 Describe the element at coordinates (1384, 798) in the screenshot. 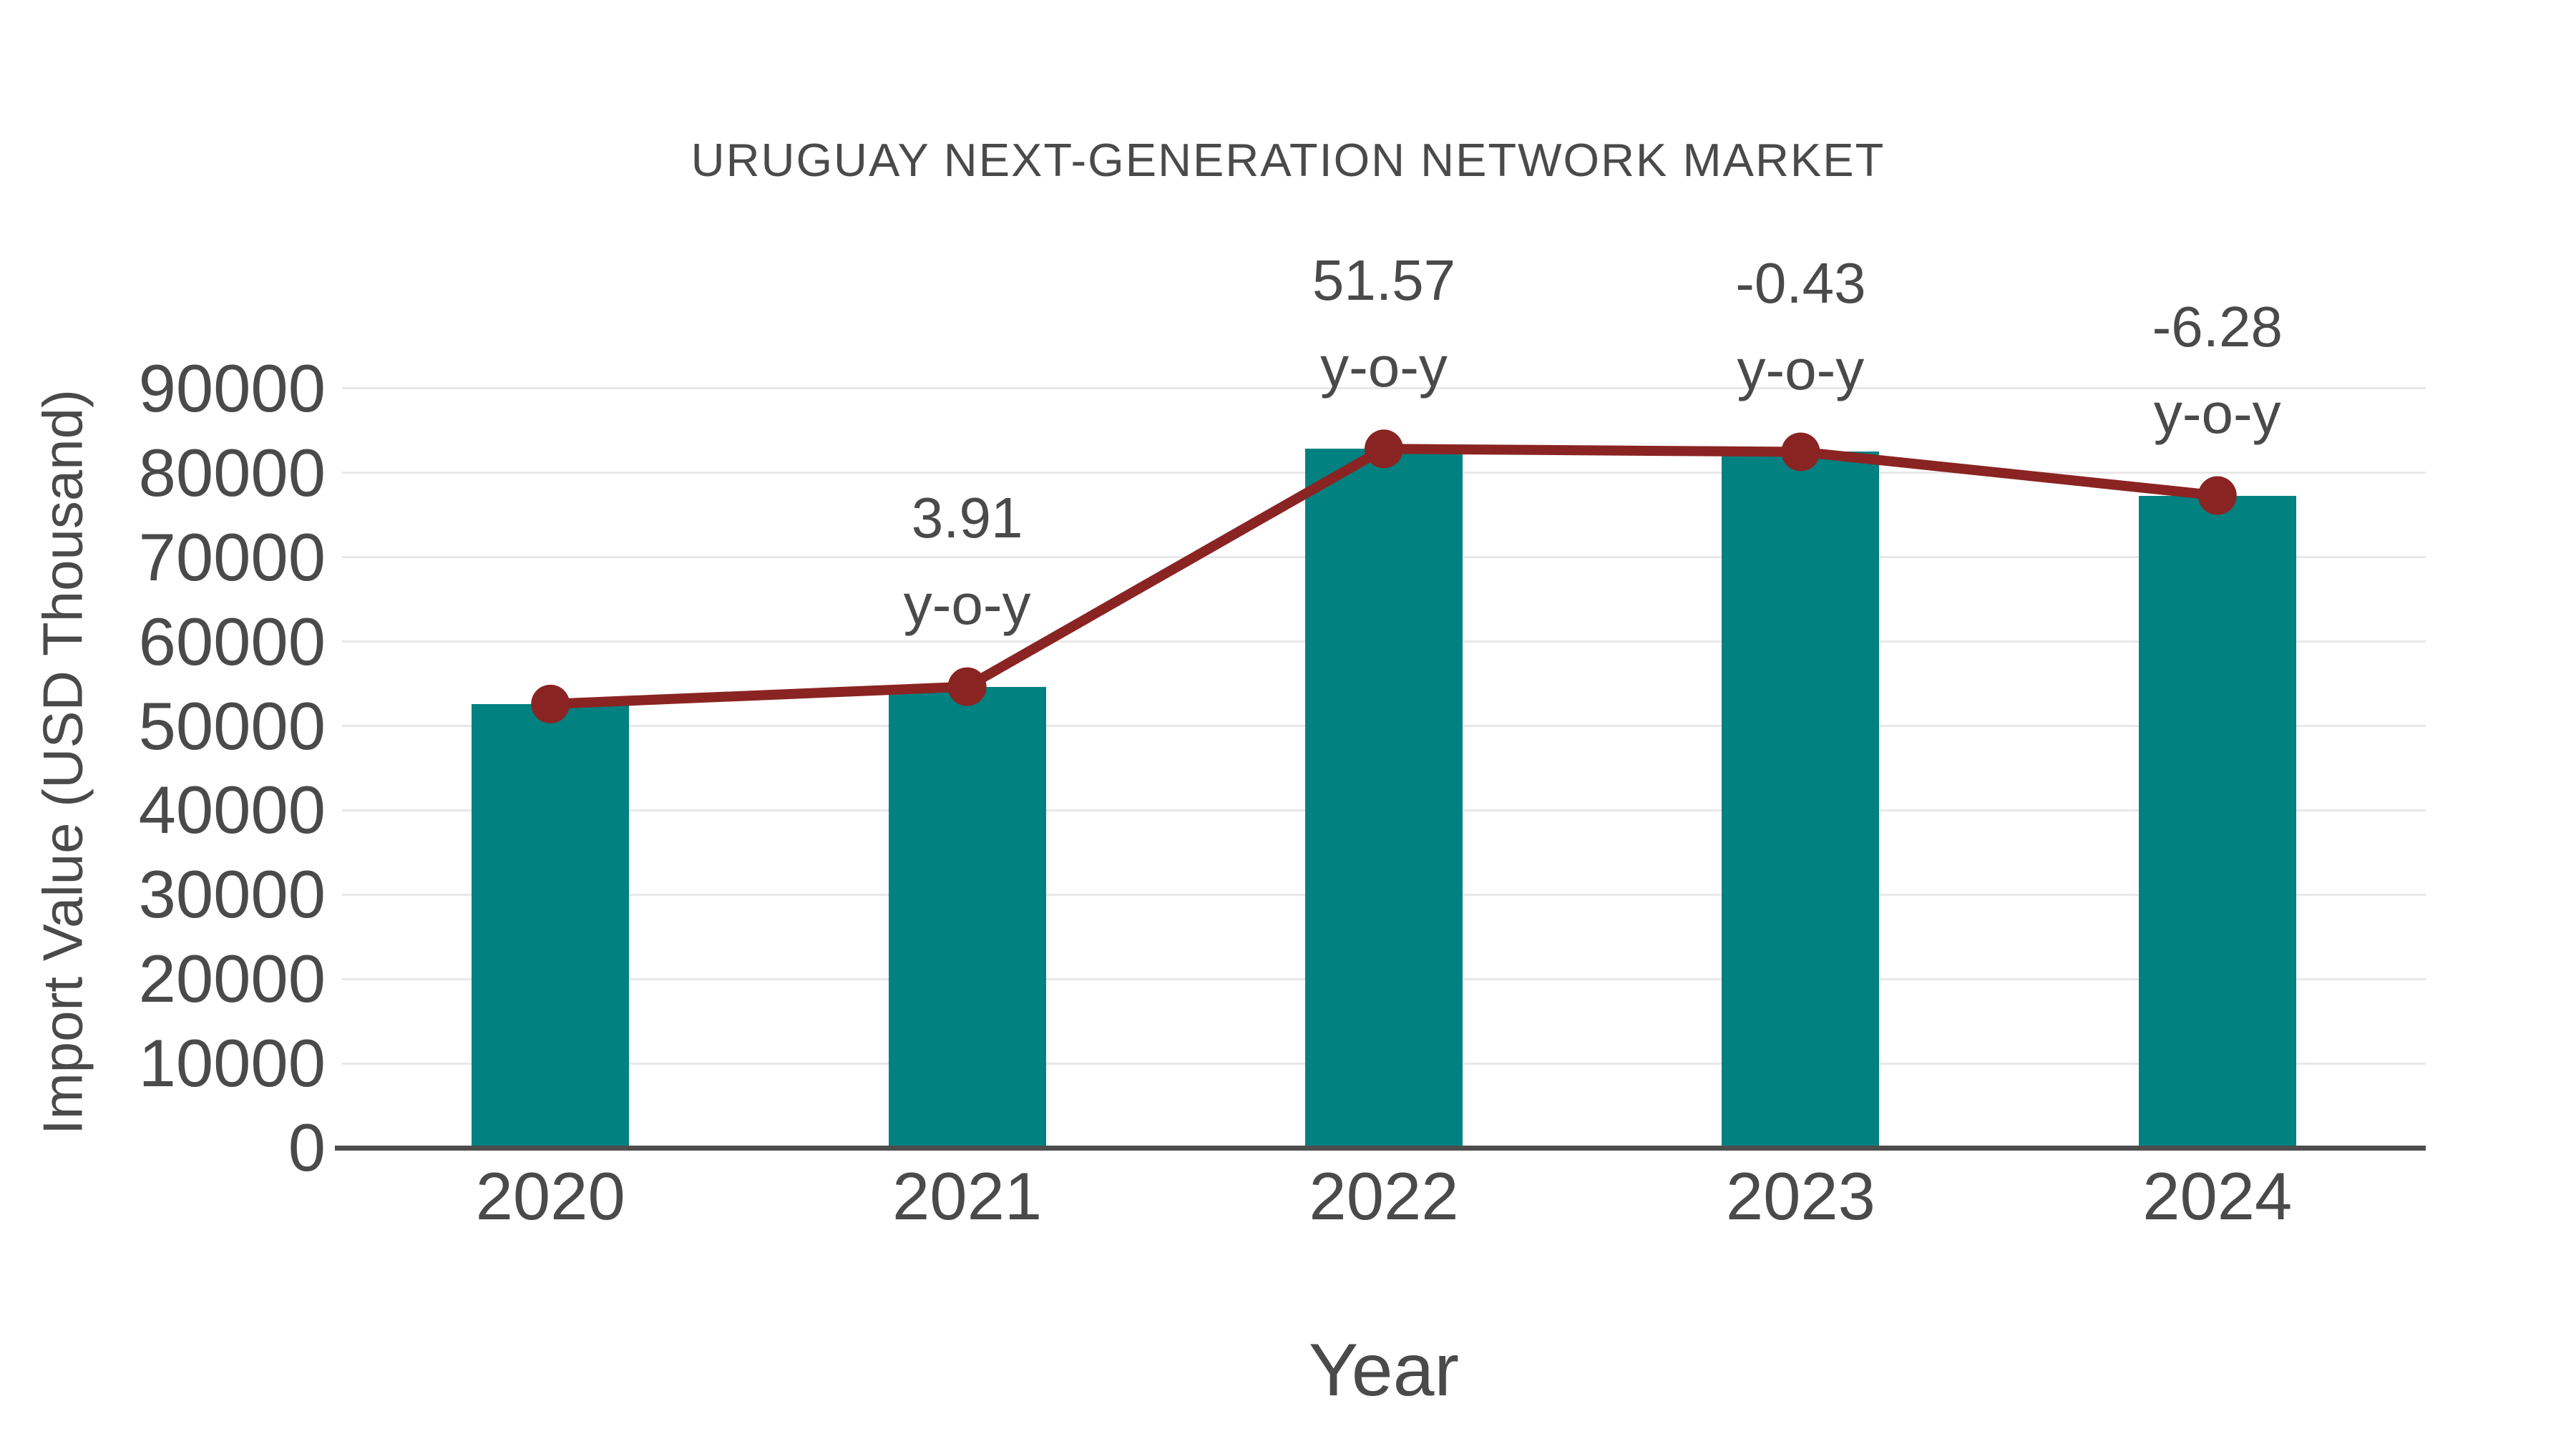

I see `bar-2022` at that location.